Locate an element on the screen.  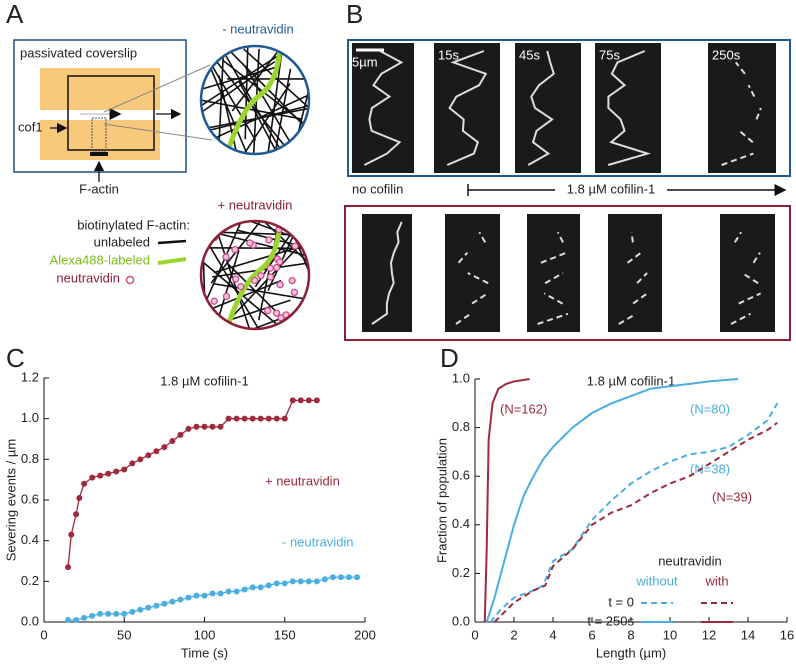
legend-row: t = 0 is located at coordinates (621, 601).